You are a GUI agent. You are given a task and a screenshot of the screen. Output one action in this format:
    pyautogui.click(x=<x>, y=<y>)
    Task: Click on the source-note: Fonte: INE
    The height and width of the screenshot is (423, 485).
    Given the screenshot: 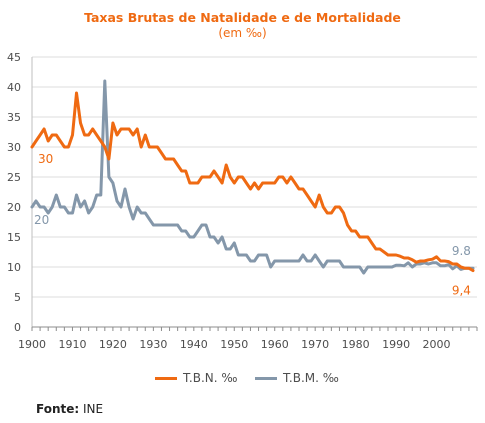 What is the action you would take?
    pyautogui.click(x=69, y=409)
    